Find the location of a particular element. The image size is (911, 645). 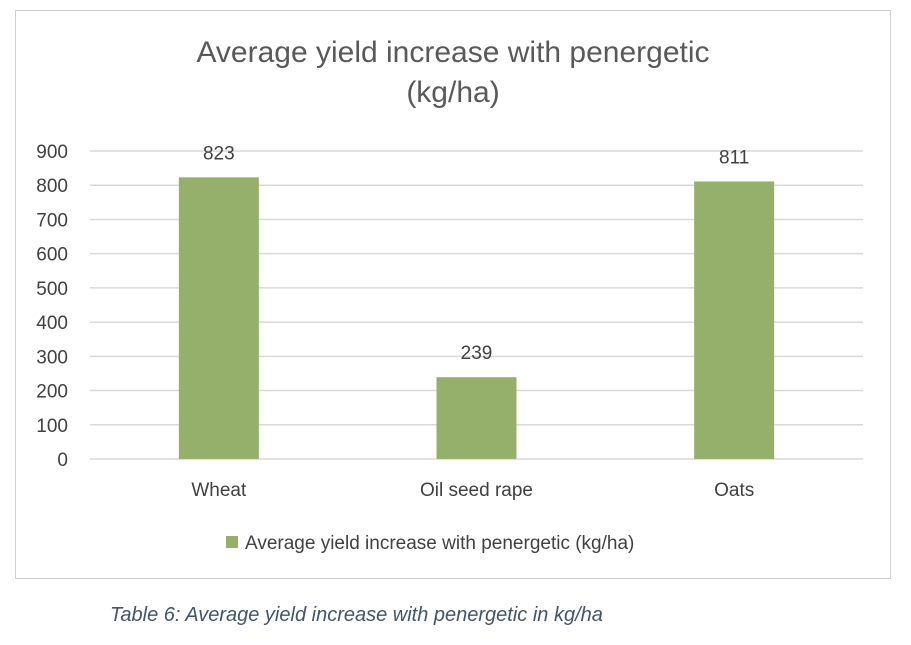

data-label: 811 is located at coordinates (734, 157).